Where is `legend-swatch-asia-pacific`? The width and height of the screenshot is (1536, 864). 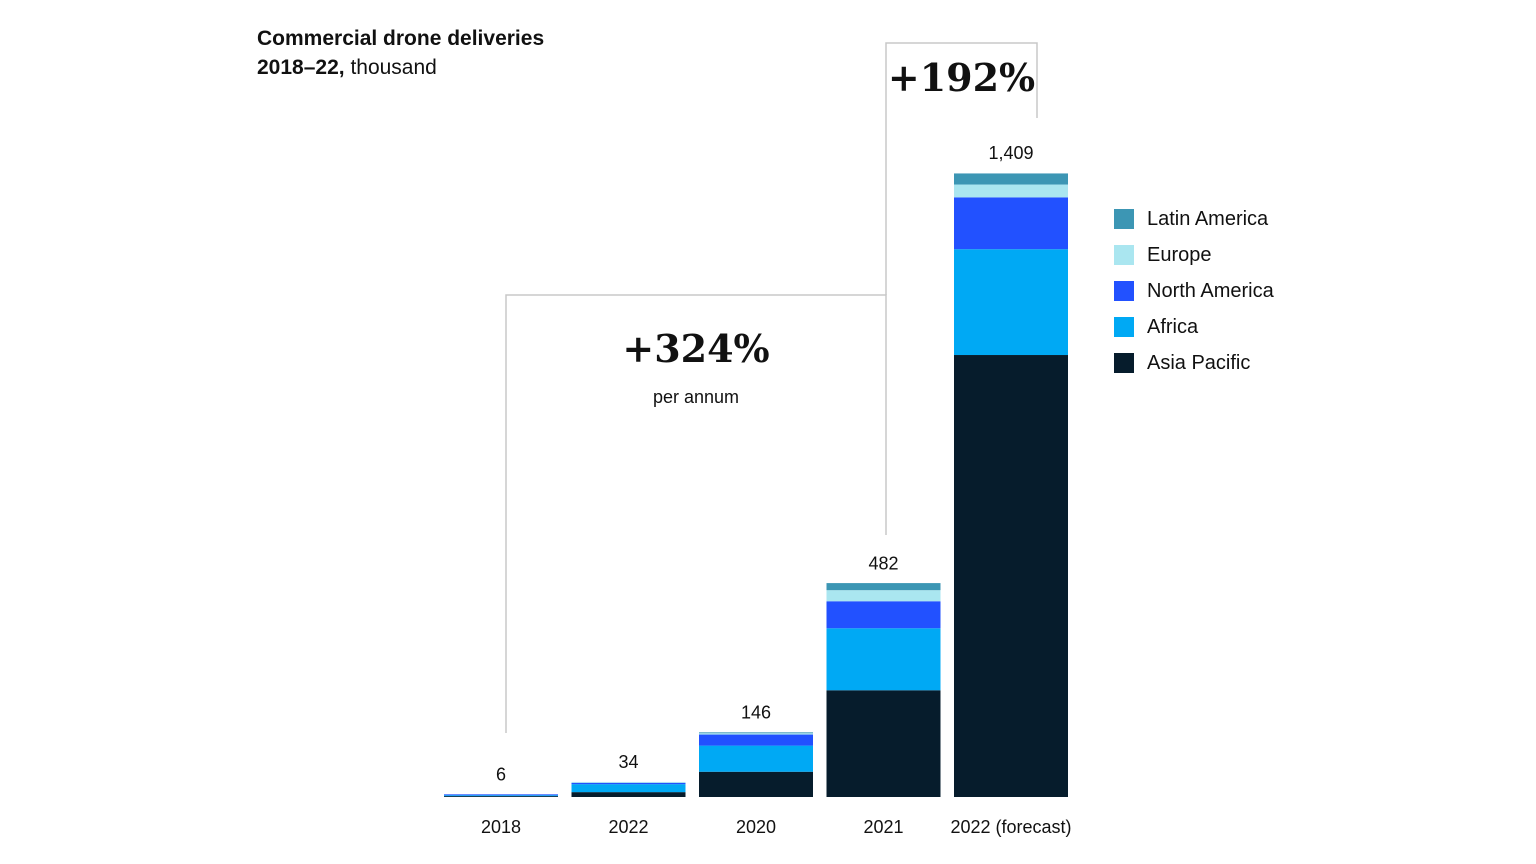
legend-swatch-asia-pacific is located at coordinates (1124, 363).